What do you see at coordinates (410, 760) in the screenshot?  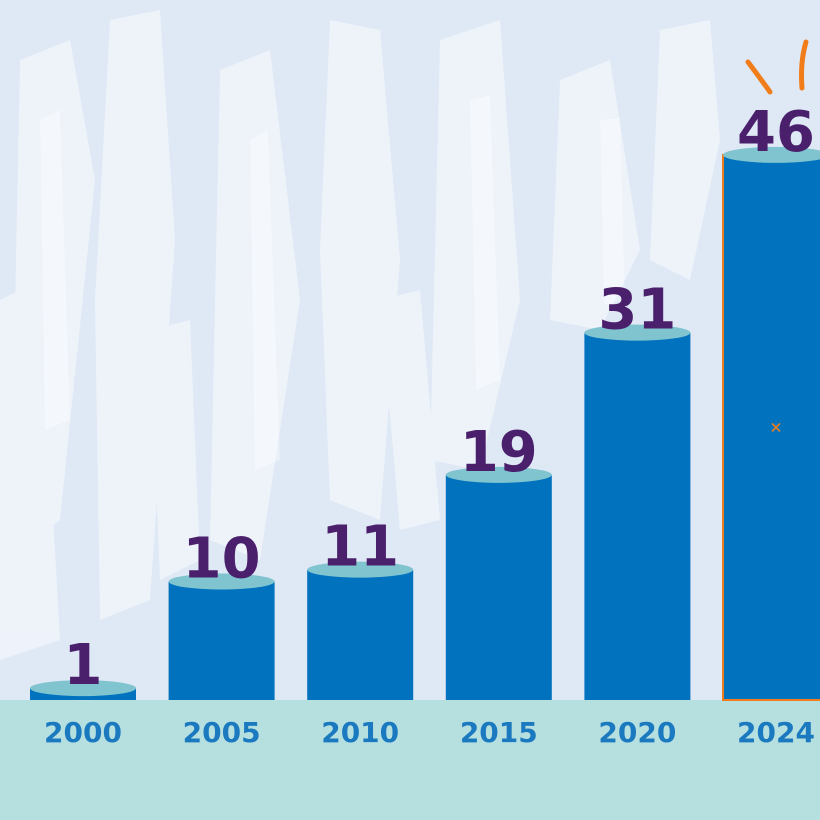 I see `floor-band` at bounding box center [410, 760].